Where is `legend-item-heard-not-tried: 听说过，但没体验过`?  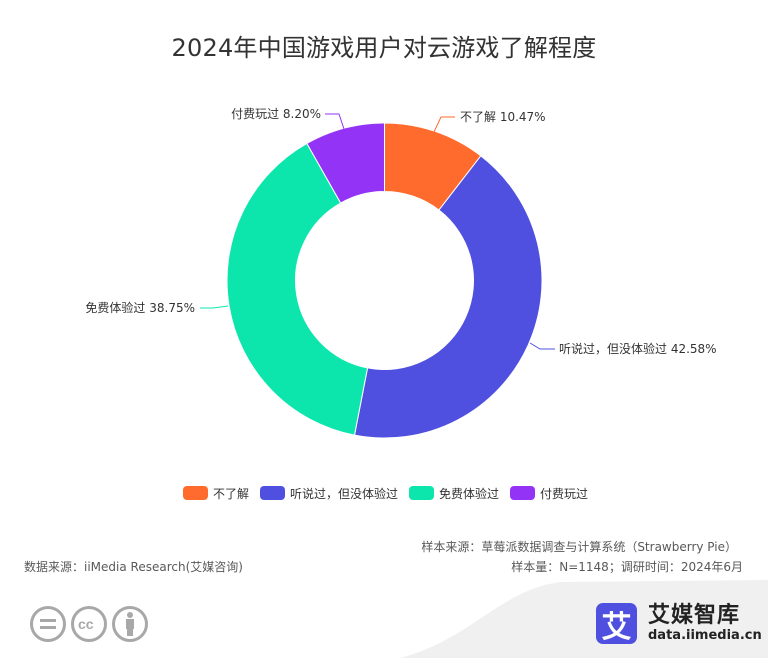
legend-item-heard-not-tried: 听说过，但没体验过 is located at coordinates (329, 493).